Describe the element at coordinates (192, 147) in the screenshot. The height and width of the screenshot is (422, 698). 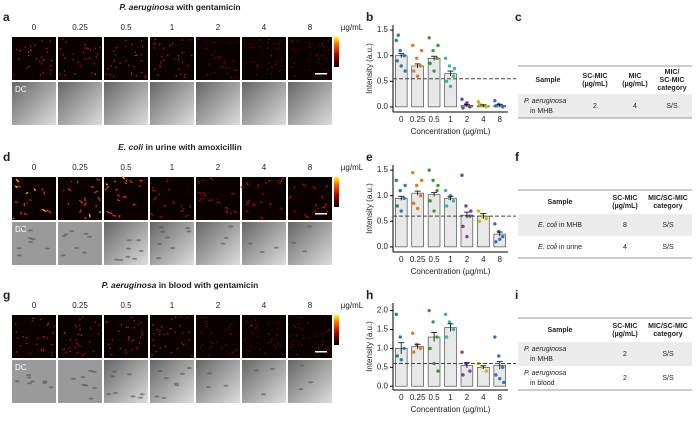
I see `title-rest: in urine with amoxicillin` at that location.